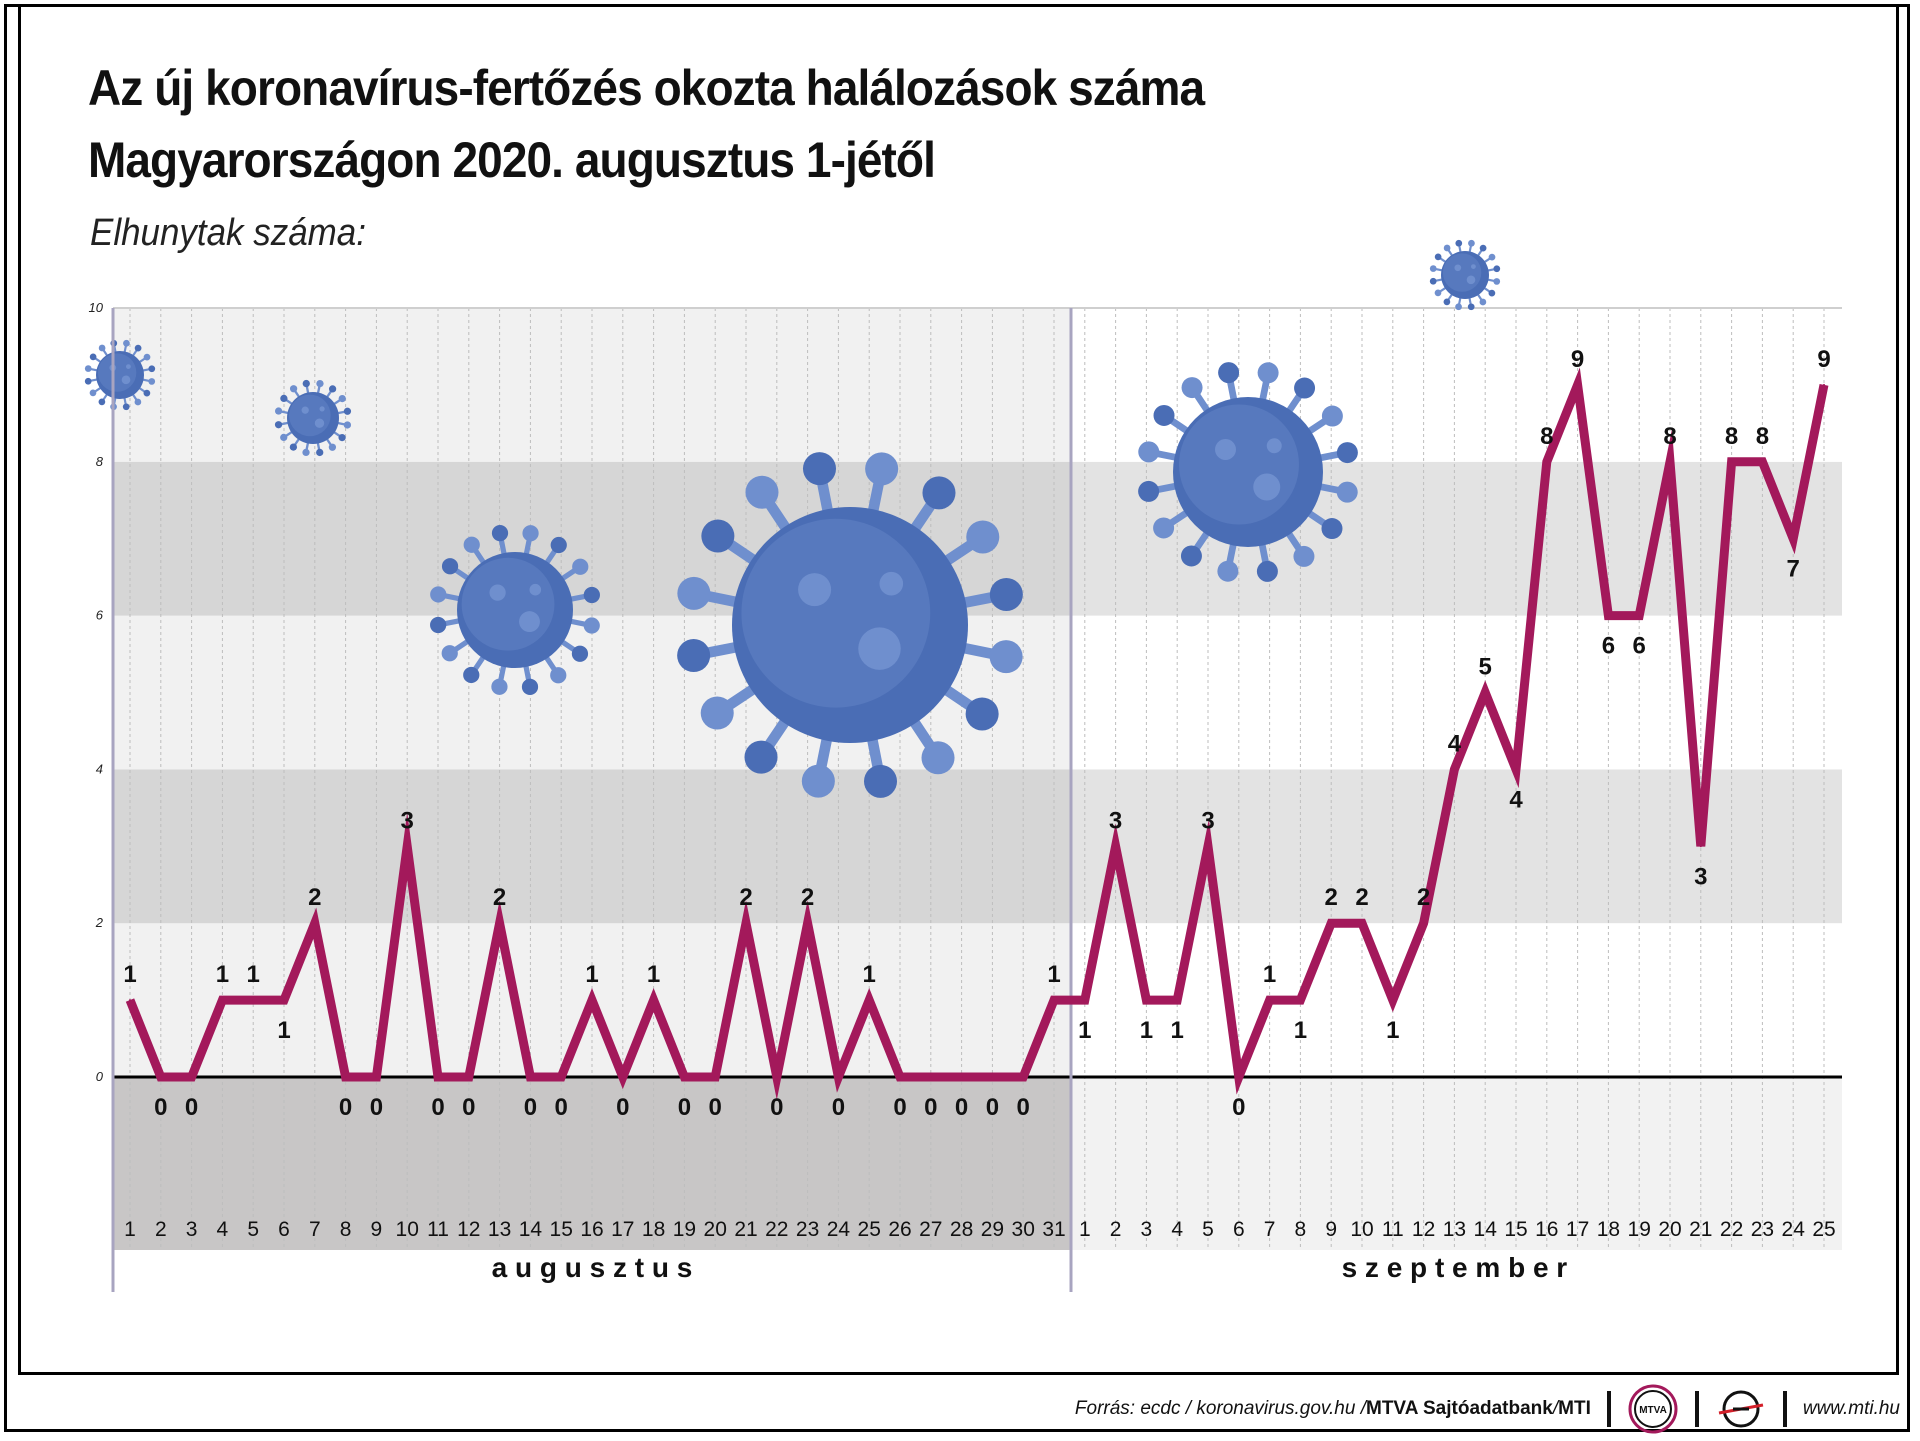  What do you see at coordinates (776, 1229) in the screenshot?
I see `x-tick-label: 22` at bounding box center [776, 1229].